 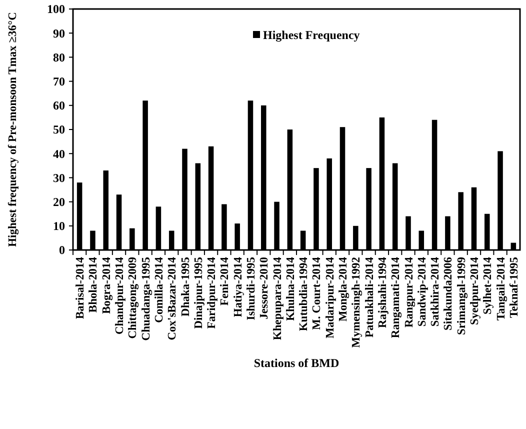 What do you see at coordinates (94, 284) in the screenshot?
I see `x-tick-label: Bhola-2014` at bounding box center [94, 284].